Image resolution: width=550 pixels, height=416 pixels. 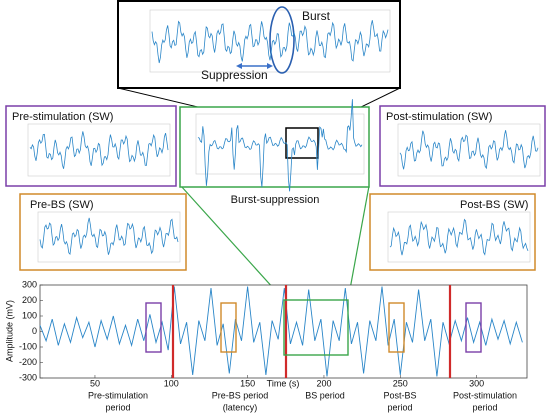 What do you see at coordinates (485, 395) in the screenshot?
I see `period-label: Post-stimulation` at bounding box center [485, 395].